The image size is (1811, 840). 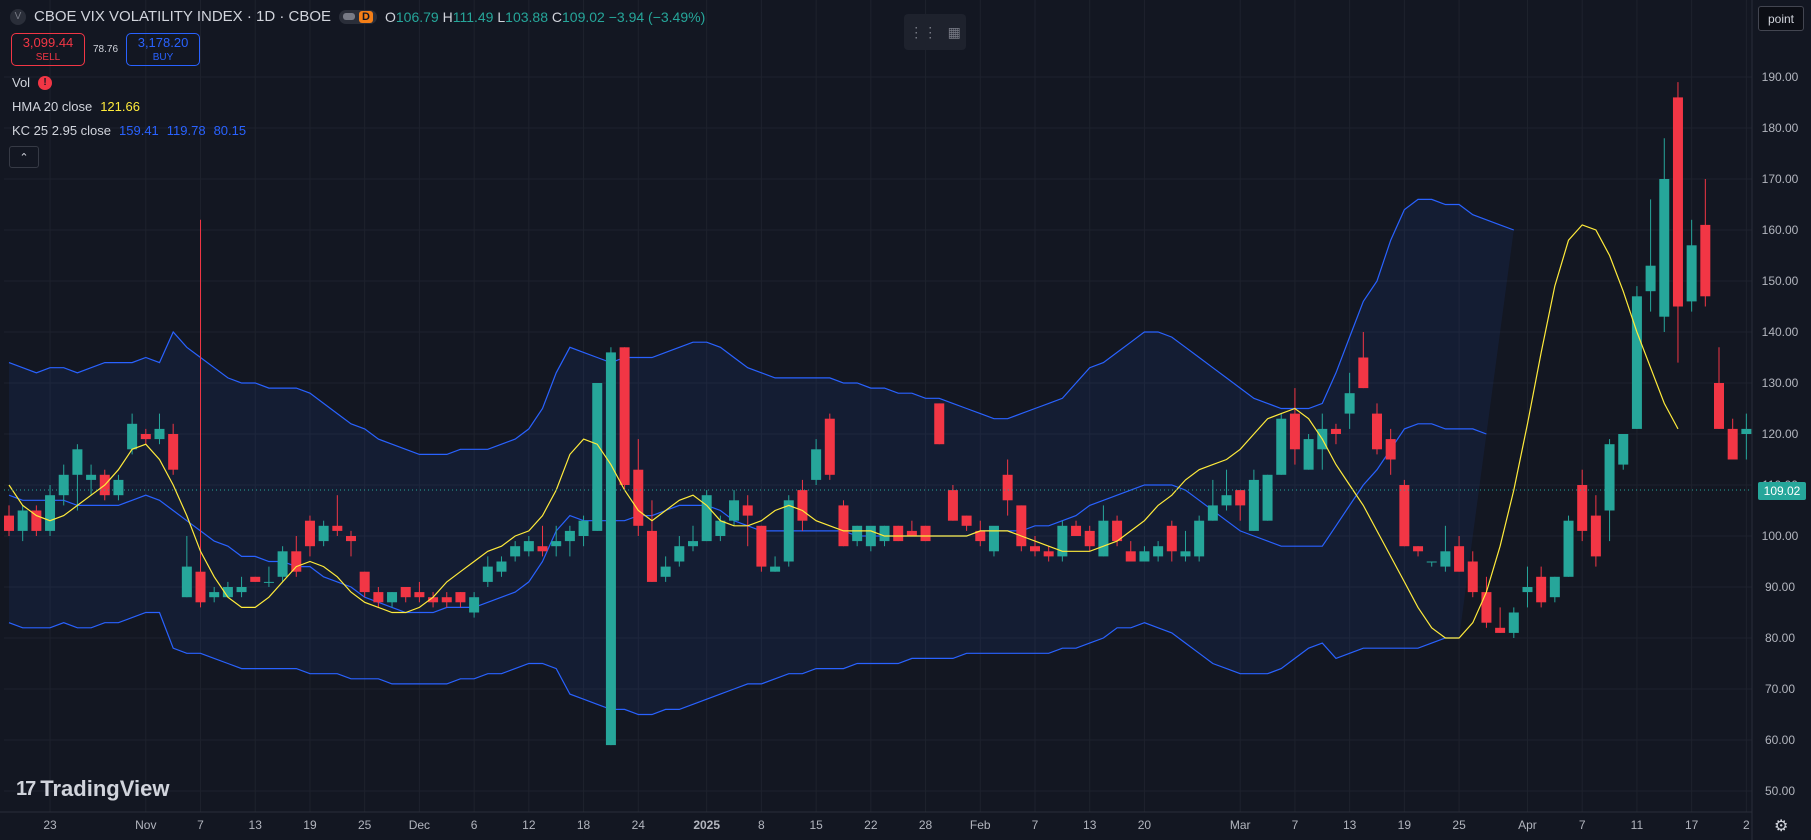 I want to click on legend-vol: Vol !, so click(x=32, y=82).